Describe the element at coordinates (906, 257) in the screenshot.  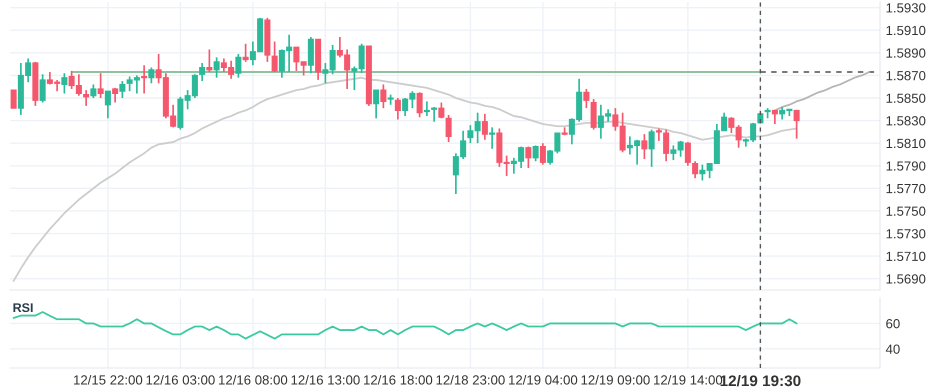
I see `y-tick-label: 1.5710` at that location.